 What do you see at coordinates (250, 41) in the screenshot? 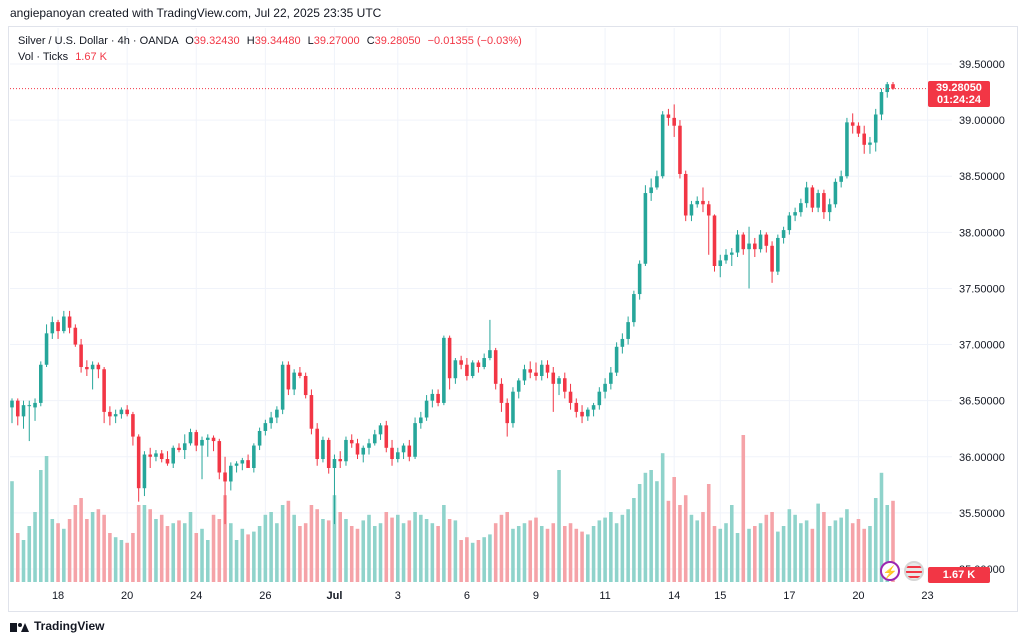
I see `high-label: H` at bounding box center [250, 41].